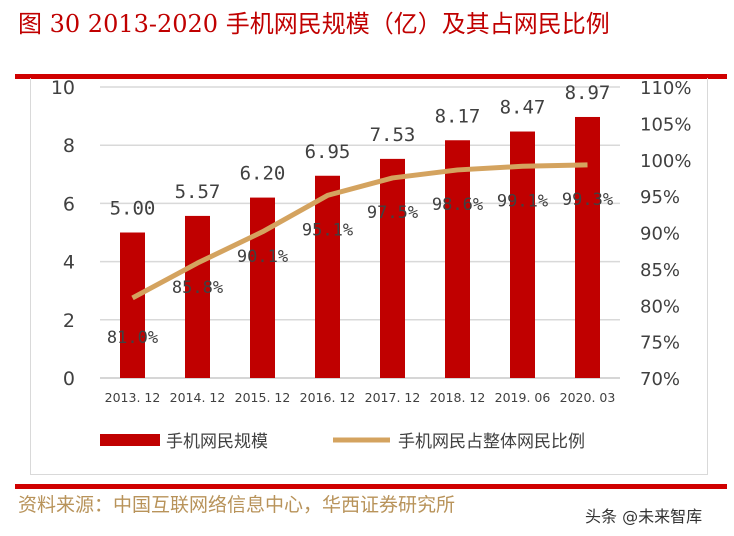 The width and height of the screenshot is (734, 536). What do you see at coordinates (217, 442) in the screenshot?
I see `legend-bar-label: 手机网民规模` at bounding box center [217, 442].